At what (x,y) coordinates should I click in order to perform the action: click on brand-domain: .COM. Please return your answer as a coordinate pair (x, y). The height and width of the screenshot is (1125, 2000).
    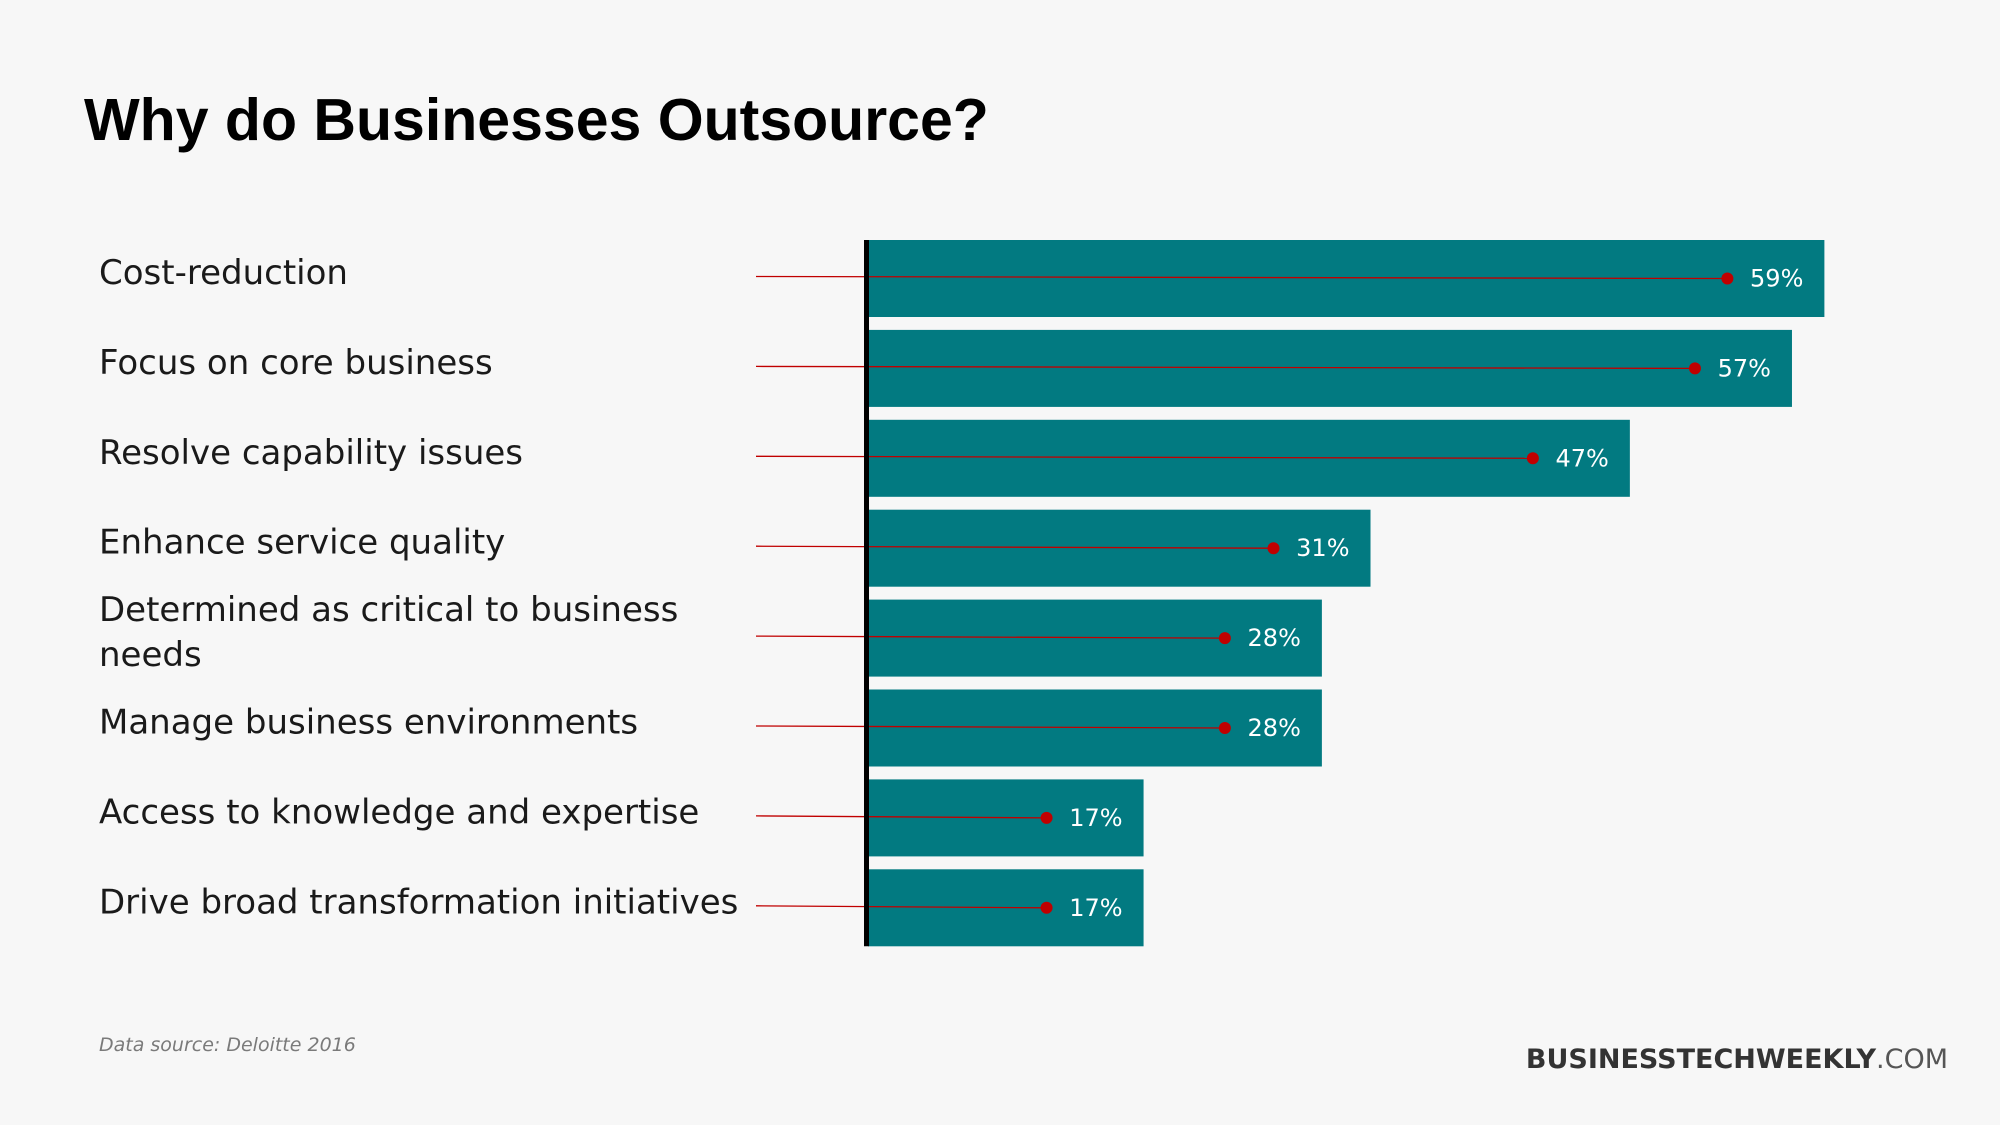
    Looking at the image, I should click on (1912, 1059).